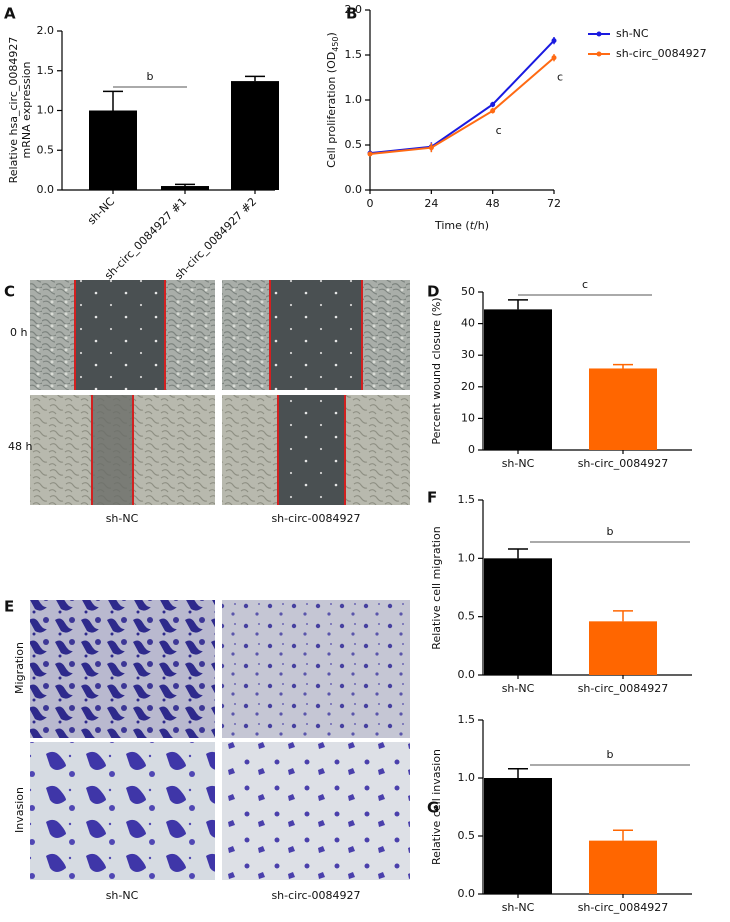 The width and height of the screenshot is (730, 922). I want to click on row-label: 0 h, so click(18, 332).